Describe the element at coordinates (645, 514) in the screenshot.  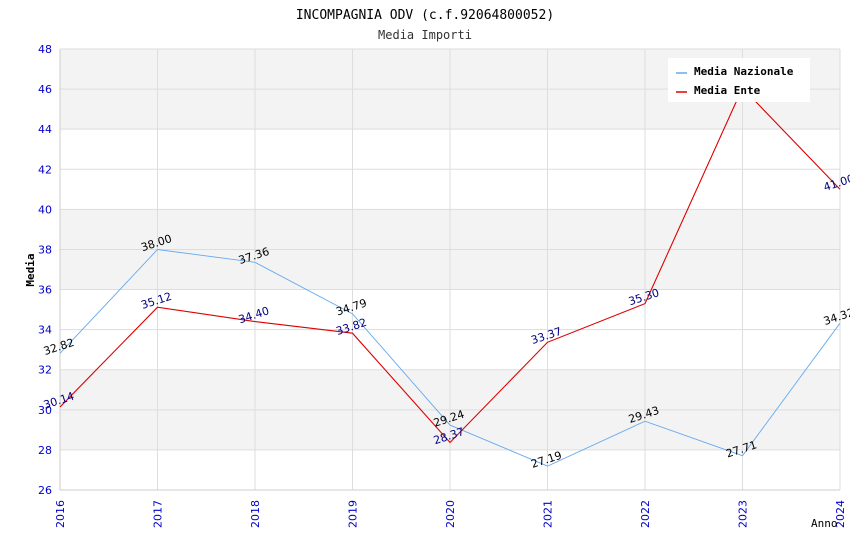
I see `x-tick-label: 2022` at that location.